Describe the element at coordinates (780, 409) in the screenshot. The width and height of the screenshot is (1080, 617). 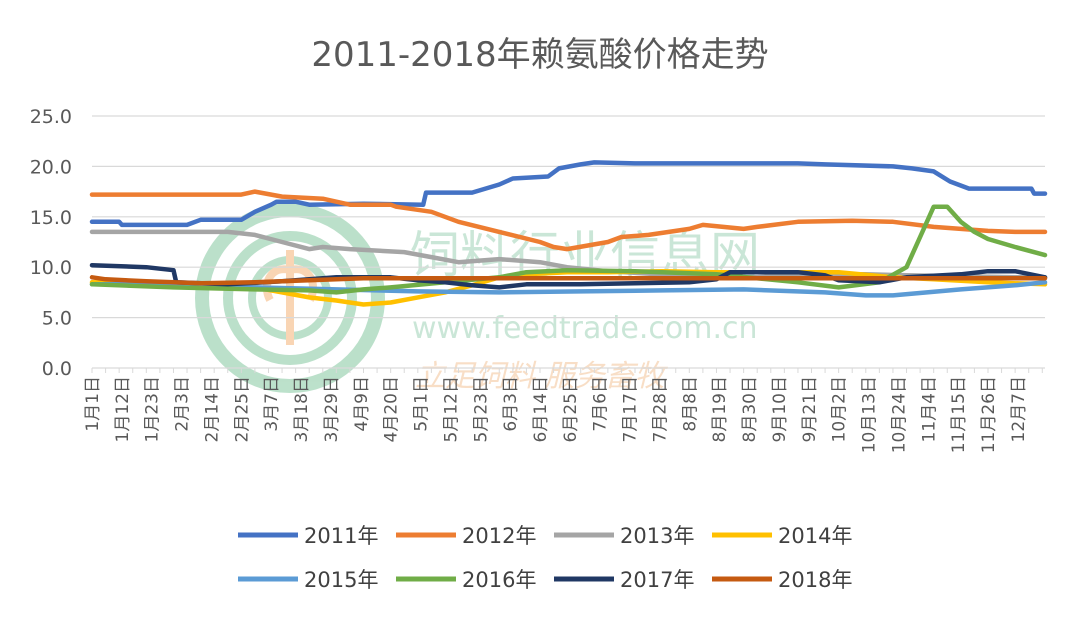
I see `x-tick-label: 9月10日` at that location.